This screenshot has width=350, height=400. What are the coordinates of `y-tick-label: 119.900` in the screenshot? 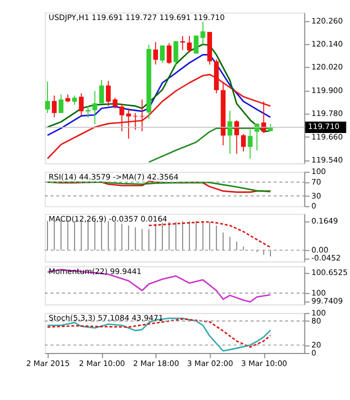 It's located at (327, 90).